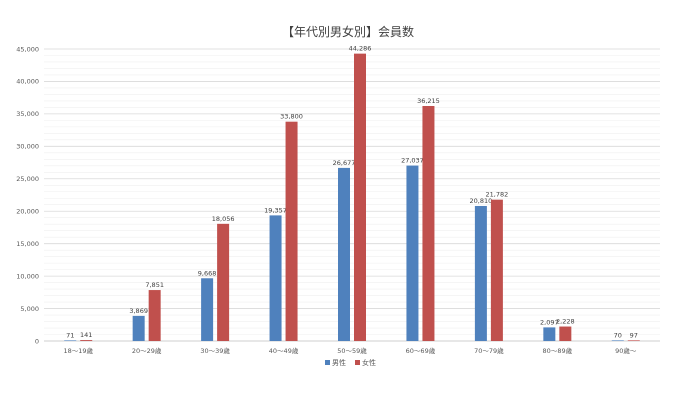 Image resolution: width=697 pixels, height=402 pixels. I want to click on data-label: 18,056, so click(223, 219).